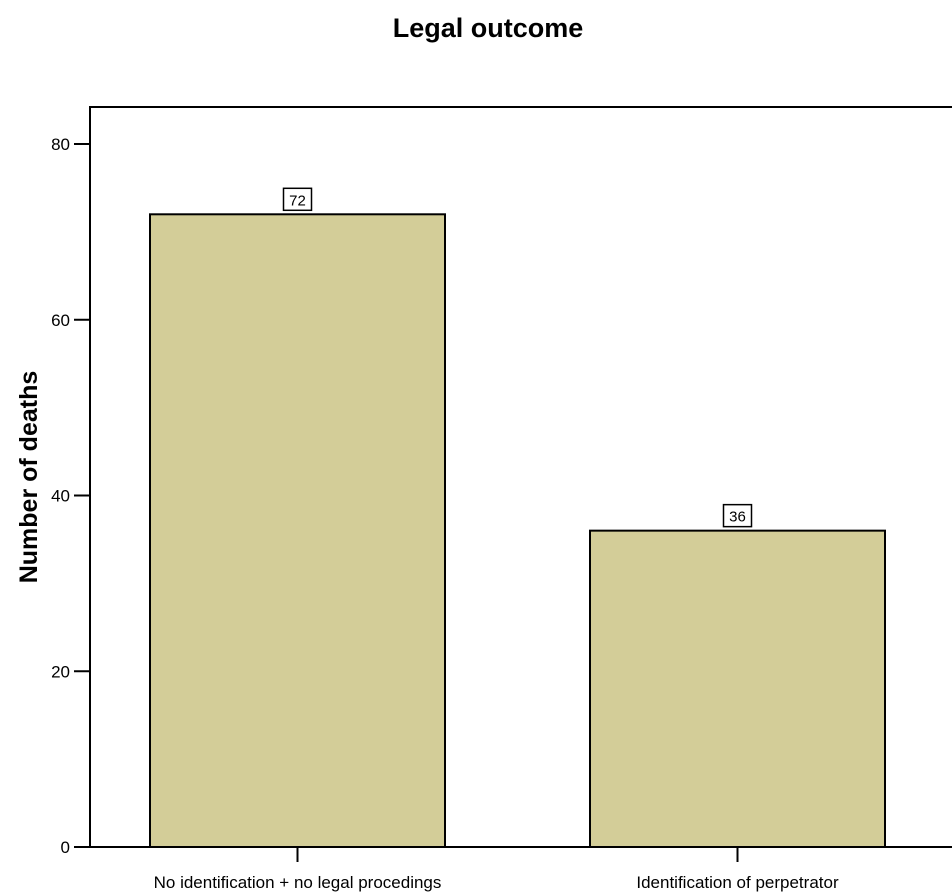 This screenshot has width=952, height=895. Describe the element at coordinates (65, 847) in the screenshot. I see `y-tick-label: 0` at that location.